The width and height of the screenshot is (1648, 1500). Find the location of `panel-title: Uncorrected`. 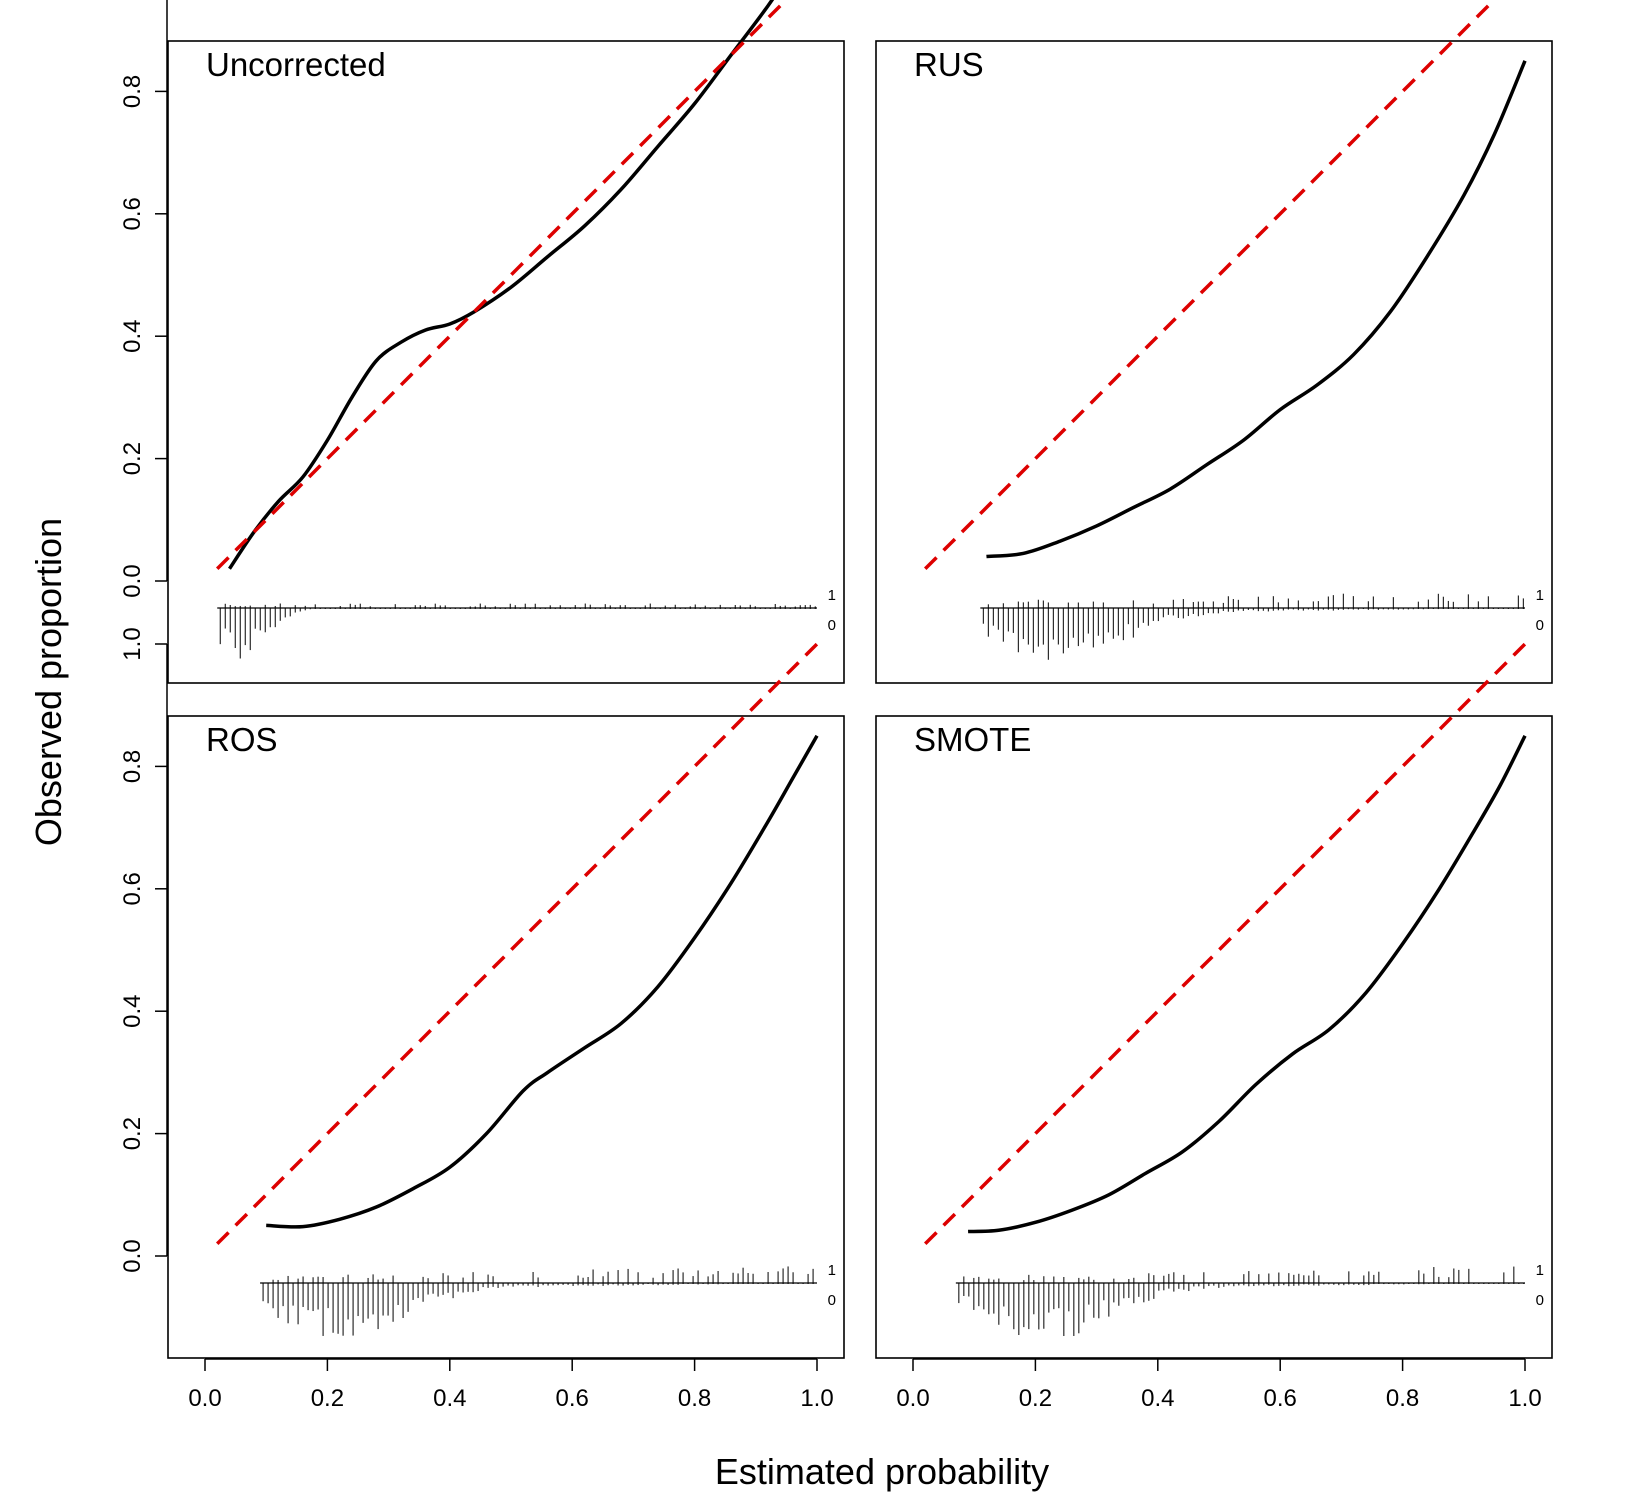

panel-title: Uncorrected is located at coordinates (296, 64).